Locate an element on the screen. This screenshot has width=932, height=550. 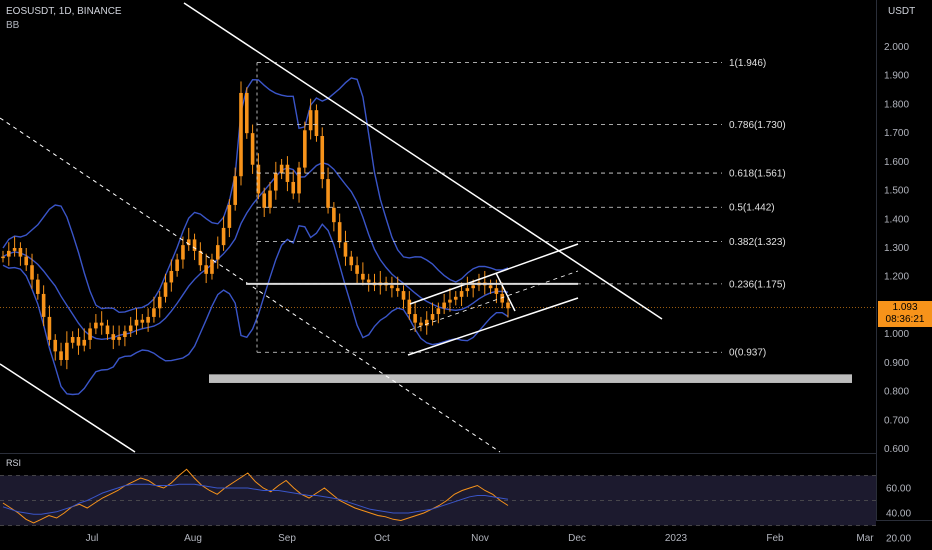
time-tick-label: 2023 is located at coordinates (676, 538).